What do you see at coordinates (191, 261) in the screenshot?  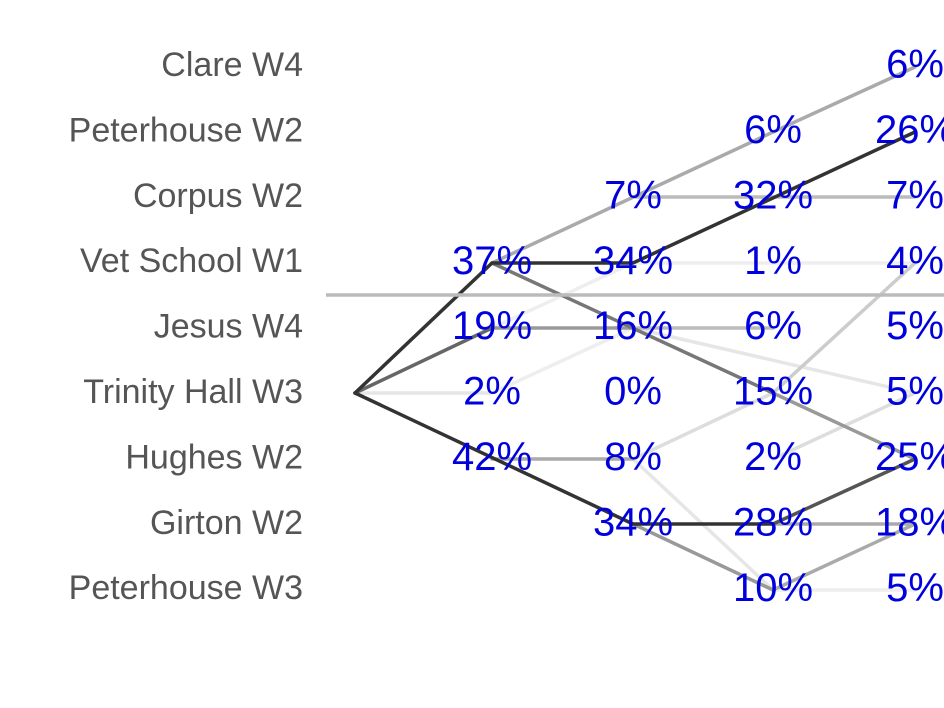 I see `crew-label: Vet School W1` at bounding box center [191, 261].